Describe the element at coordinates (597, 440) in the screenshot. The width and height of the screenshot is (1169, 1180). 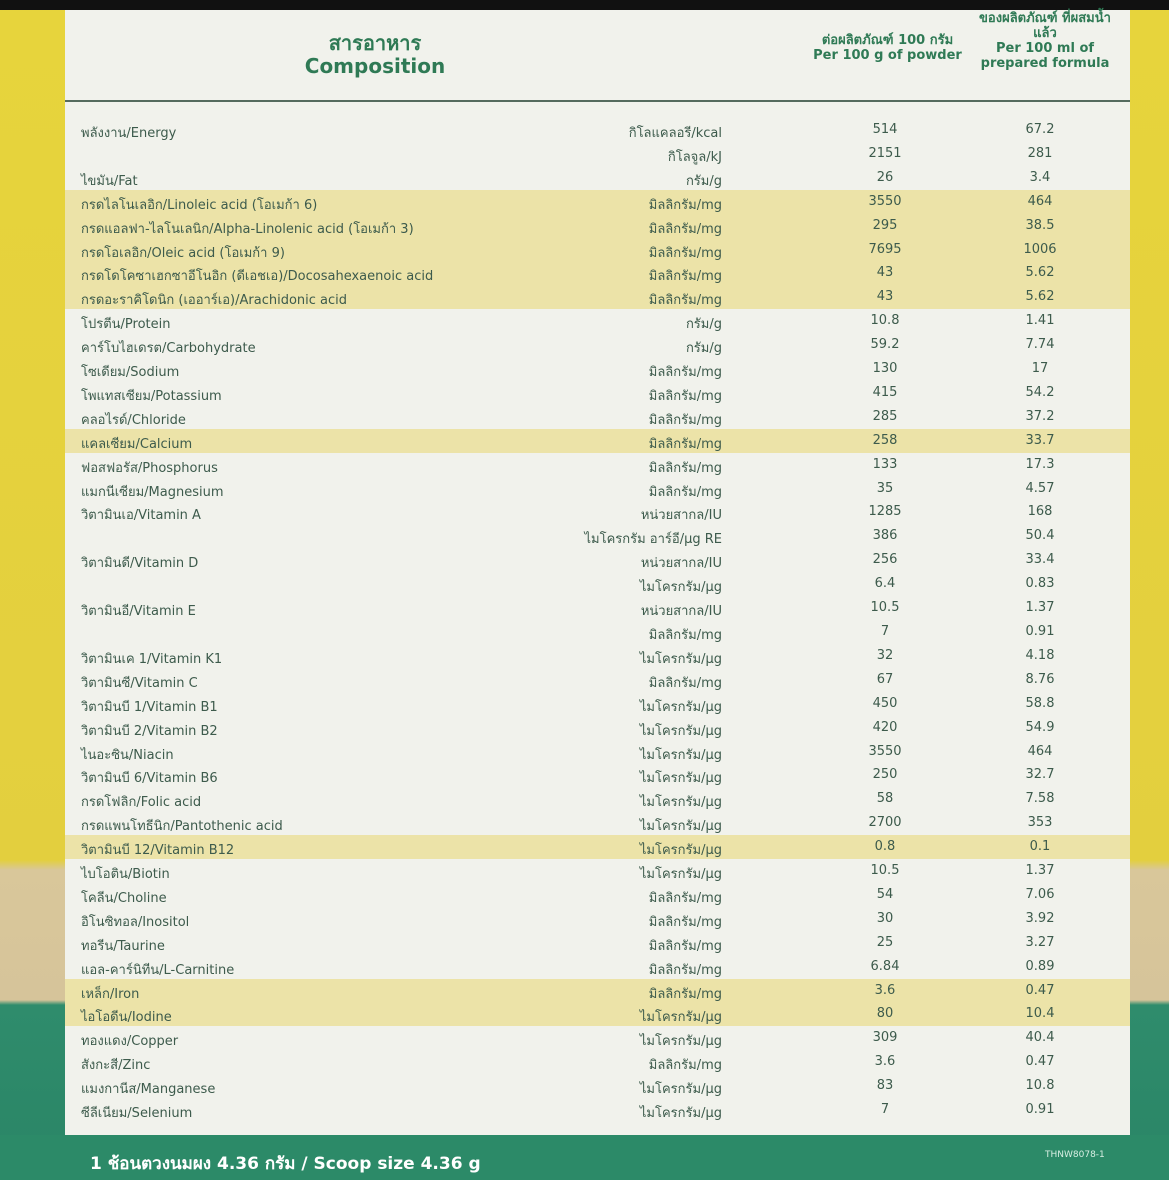
I see `table-row: แคลเซียม/Calcium มิลลิกรัม/mg 258 33.7` at that location.